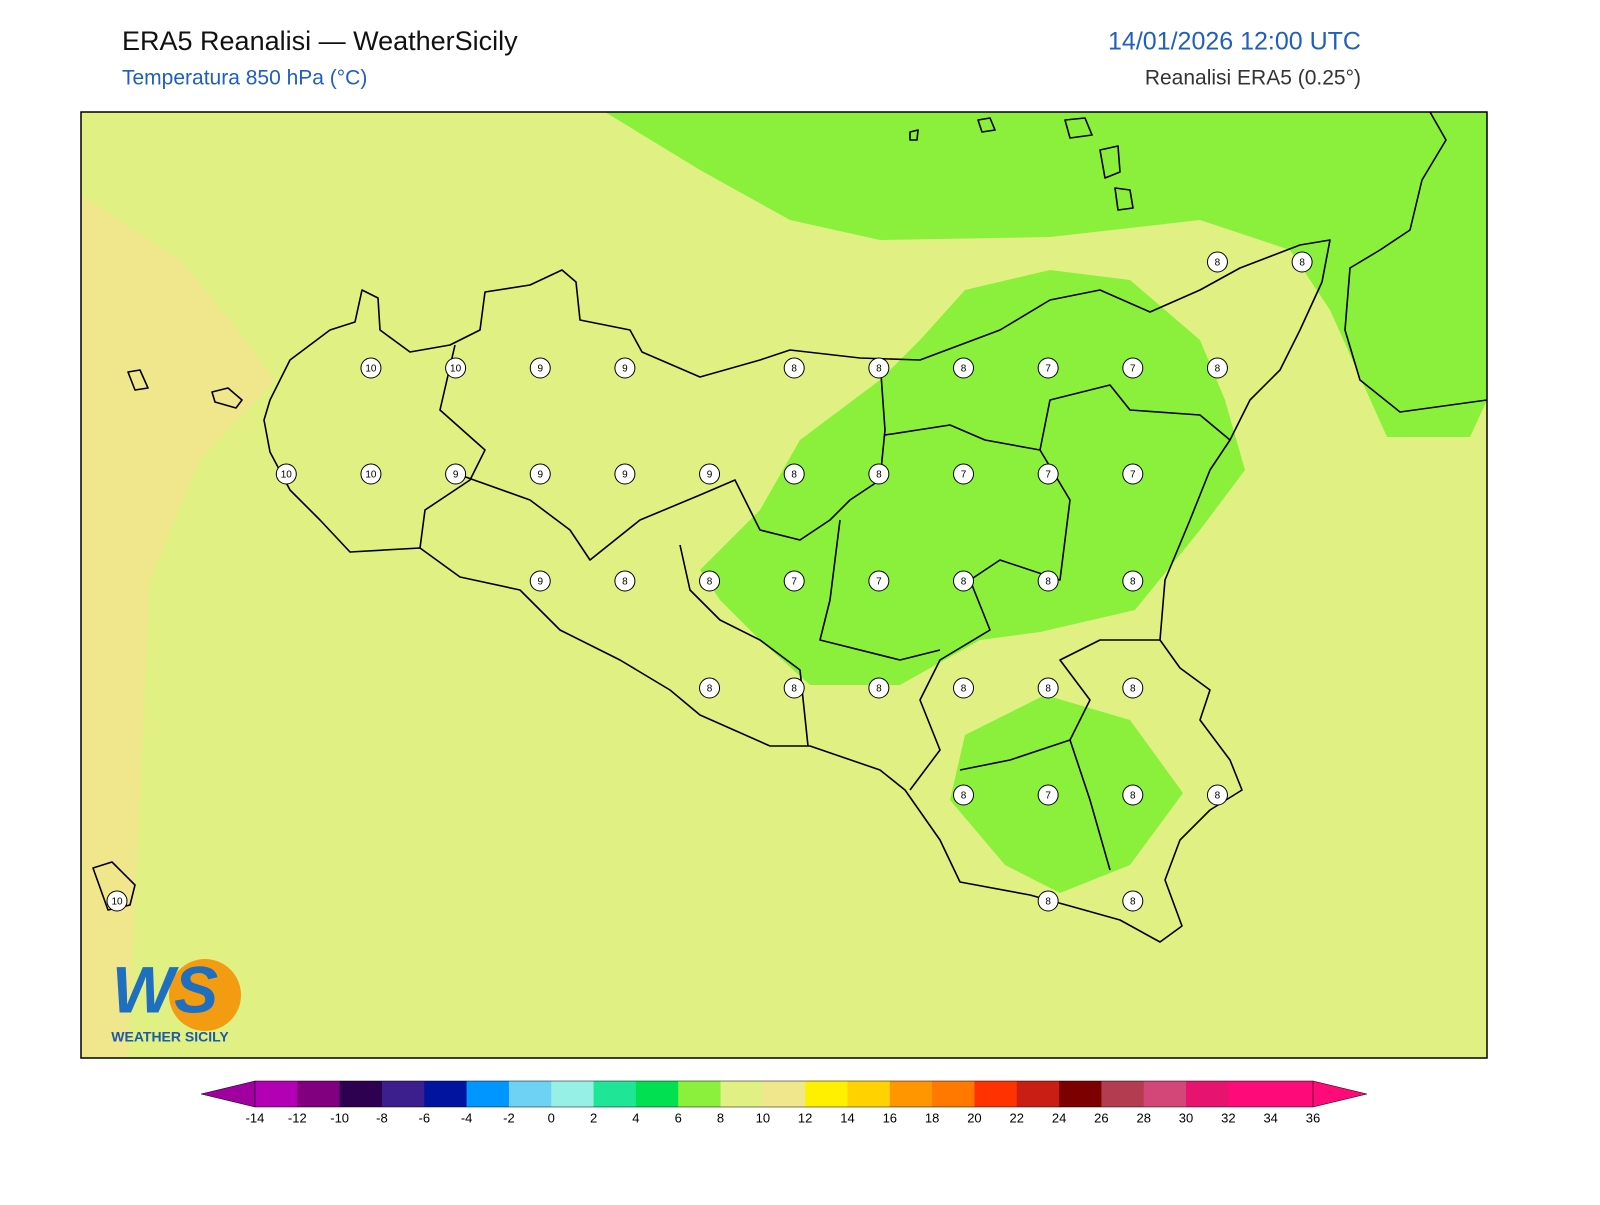  I want to click on colorbar-tick-label: 14, so click(847, 1117).